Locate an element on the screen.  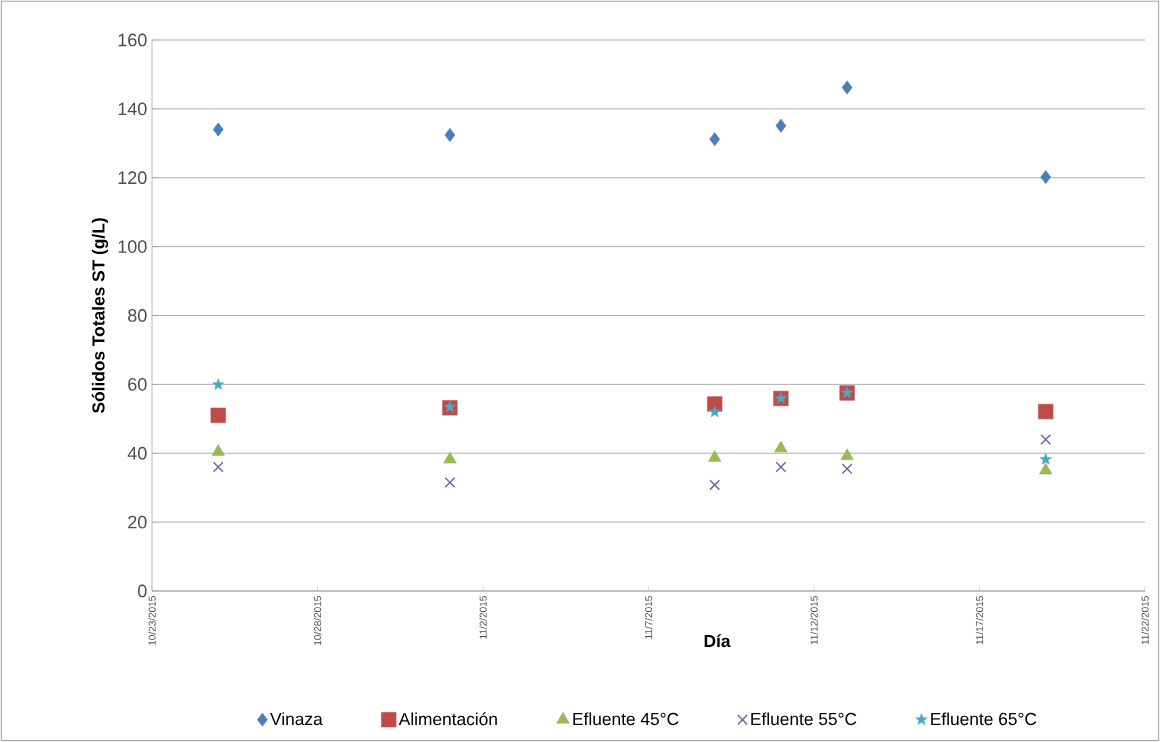
legend-label: Efluente 45°C is located at coordinates (626, 719).